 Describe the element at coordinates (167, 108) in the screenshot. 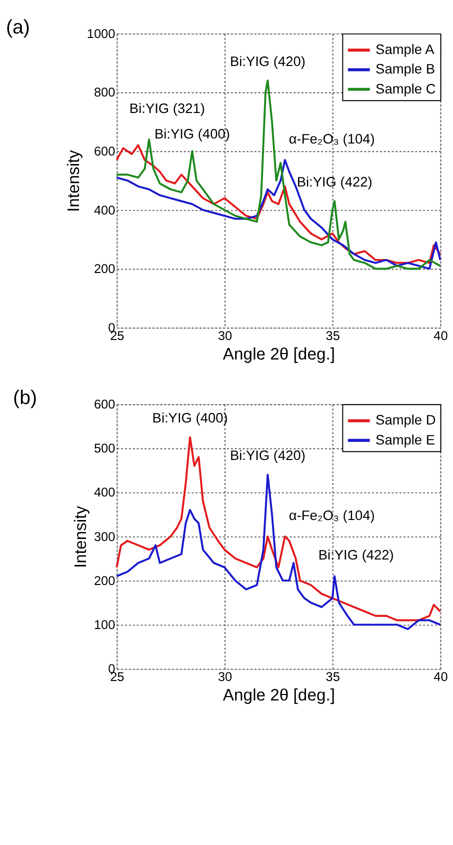

I see `annotation: Bi:YIG (321)` at that location.